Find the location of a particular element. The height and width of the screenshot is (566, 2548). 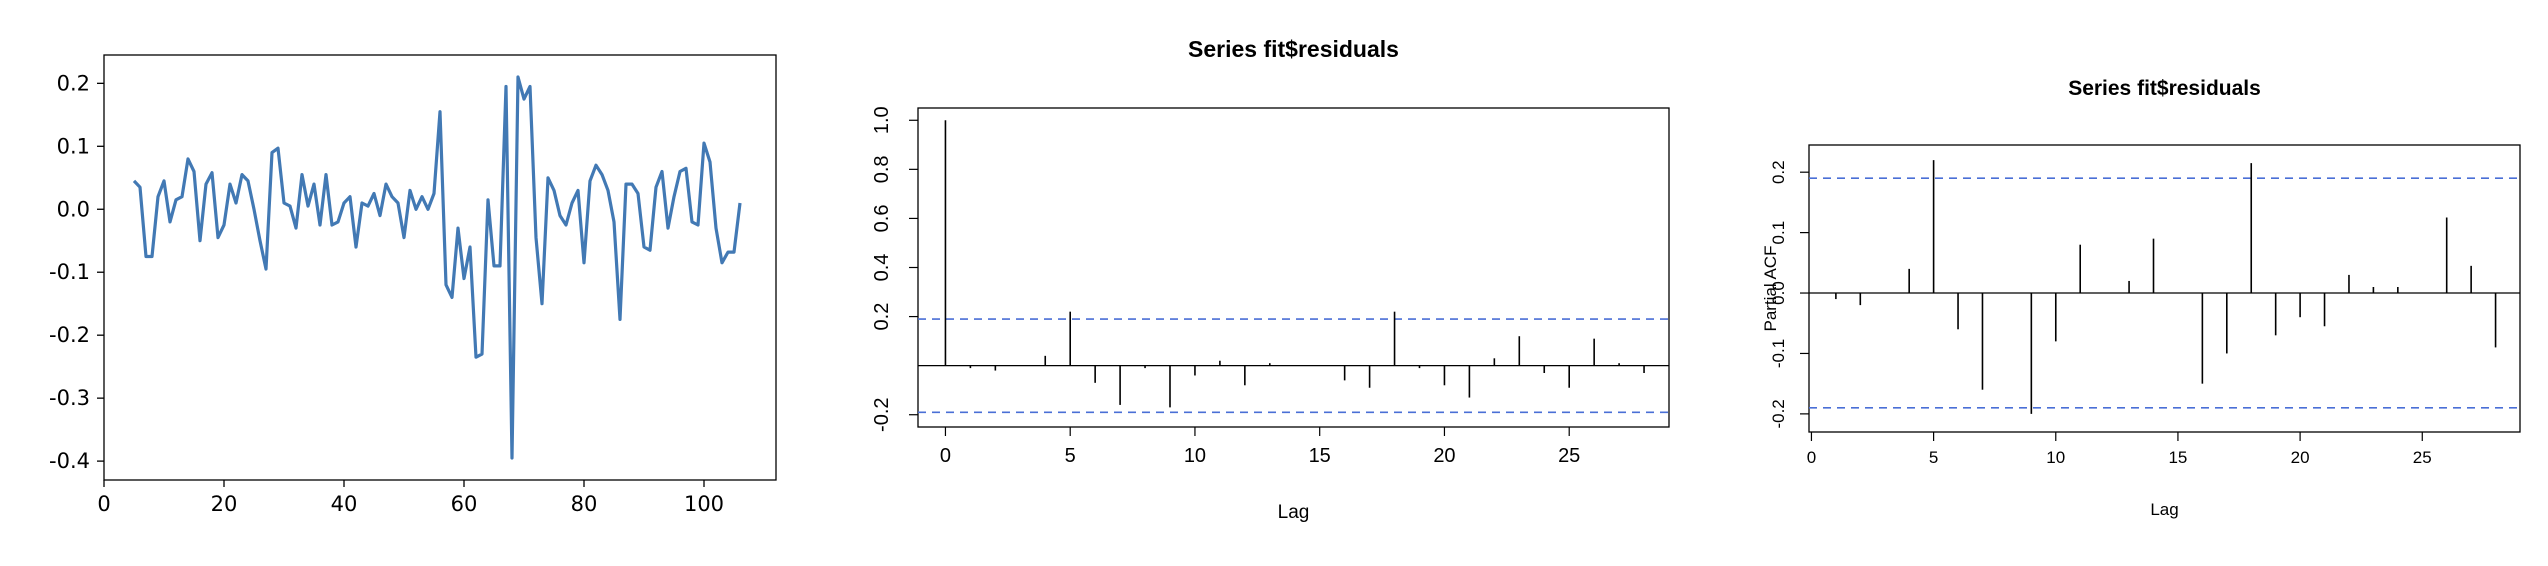

x-tick-label: 60 is located at coordinates (464, 504).